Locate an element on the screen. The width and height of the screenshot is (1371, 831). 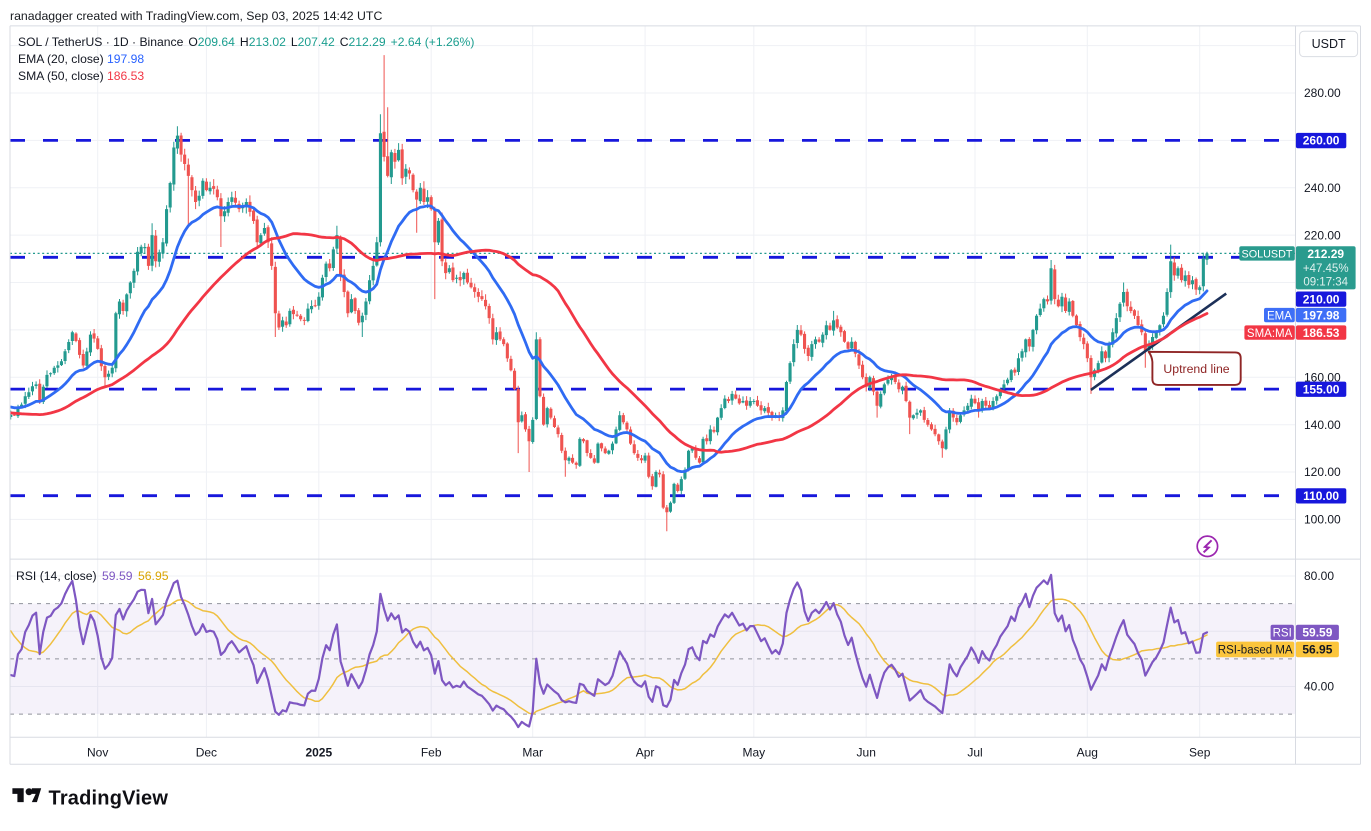
svg-text: Mar is located at coordinates (532, 753).